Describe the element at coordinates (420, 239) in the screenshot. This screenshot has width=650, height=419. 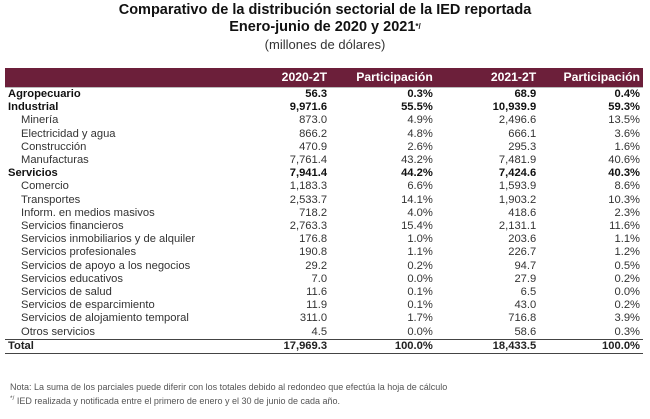
I see `share-2020: 1.0%` at that location.